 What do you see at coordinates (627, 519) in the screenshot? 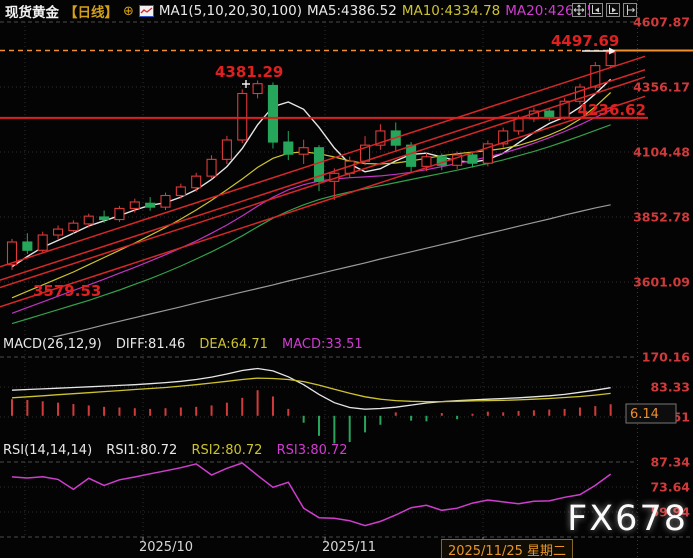
I see `watermark-fx678: FX678` at bounding box center [627, 519].